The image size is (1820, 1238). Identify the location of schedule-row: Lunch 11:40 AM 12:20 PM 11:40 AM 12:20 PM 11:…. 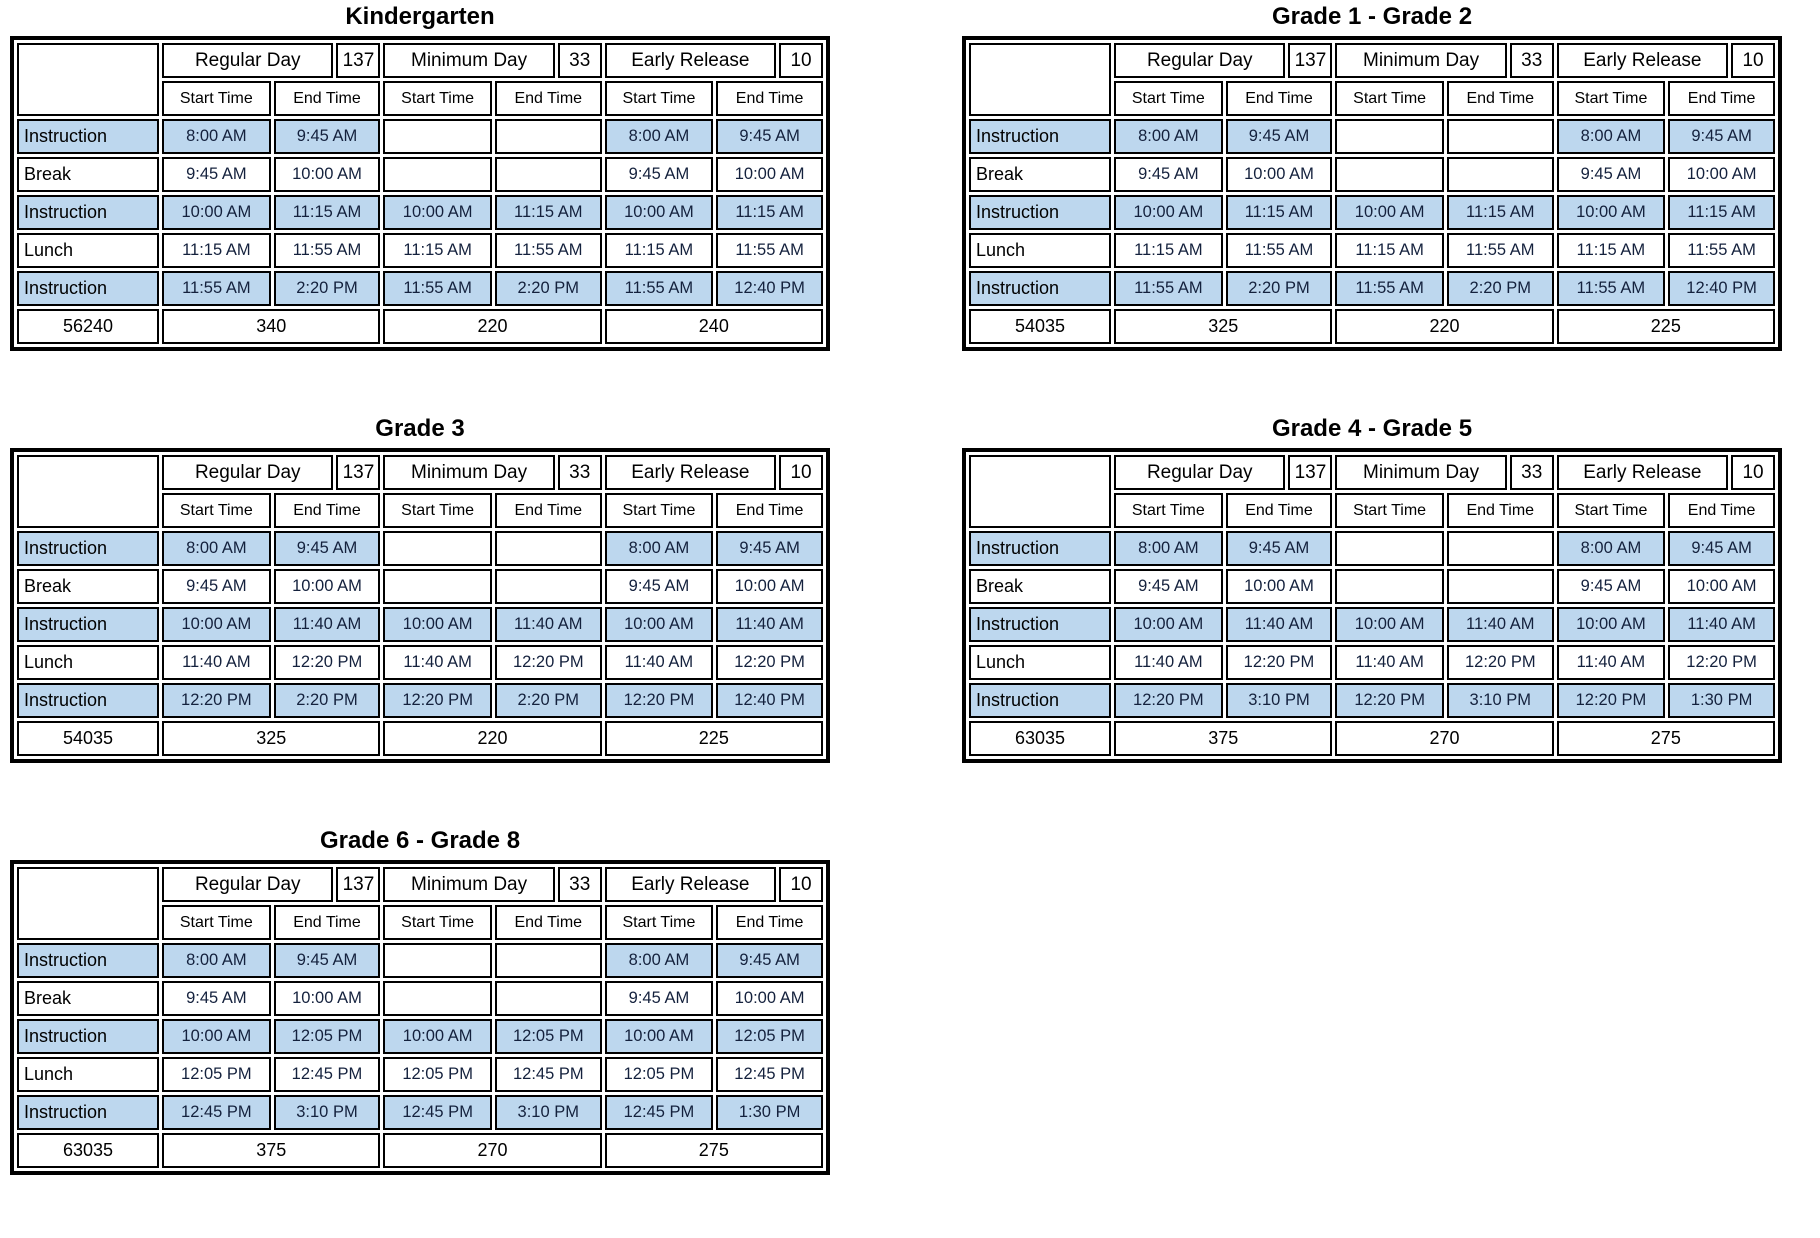
(420, 662).